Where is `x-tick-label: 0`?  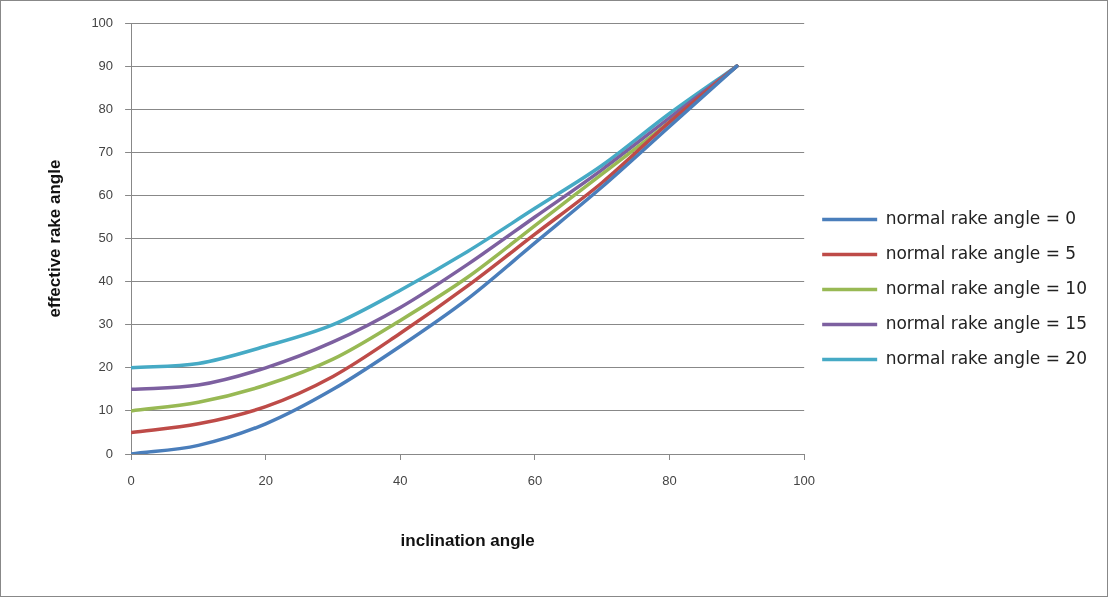
x-tick-label: 0 is located at coordinates (131, 481).